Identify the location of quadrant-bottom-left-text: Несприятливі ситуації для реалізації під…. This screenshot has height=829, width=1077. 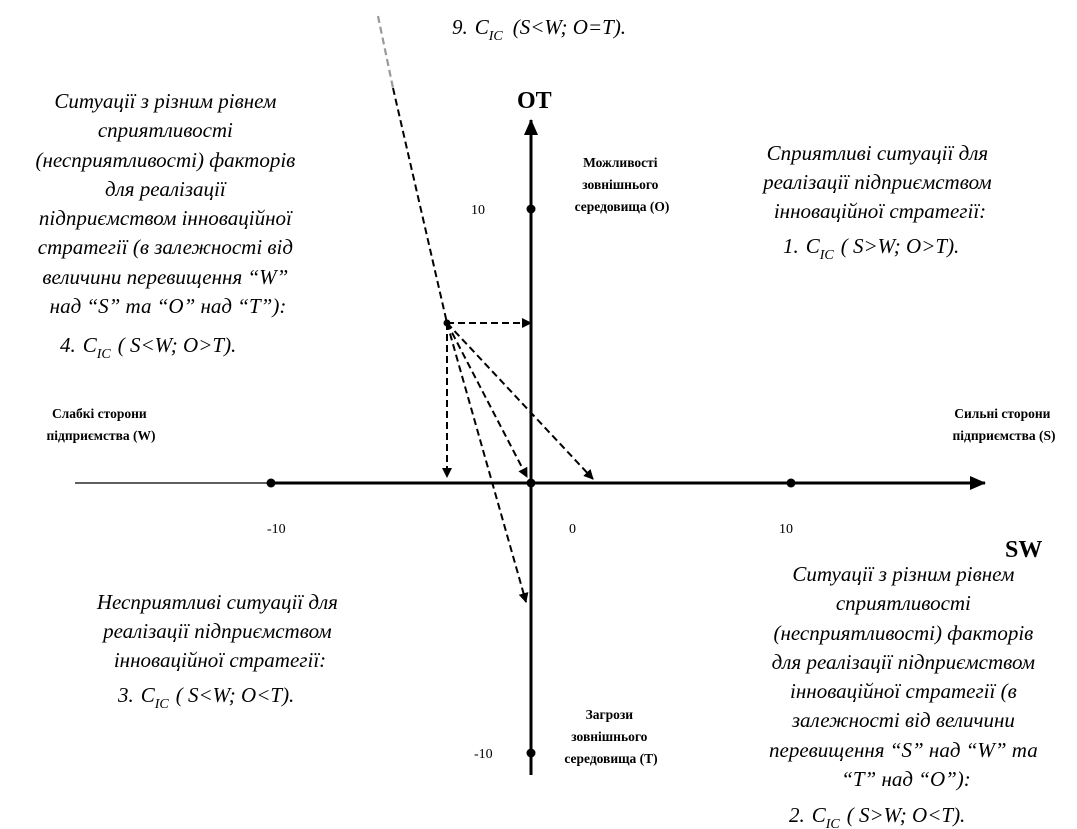
(219, 631).